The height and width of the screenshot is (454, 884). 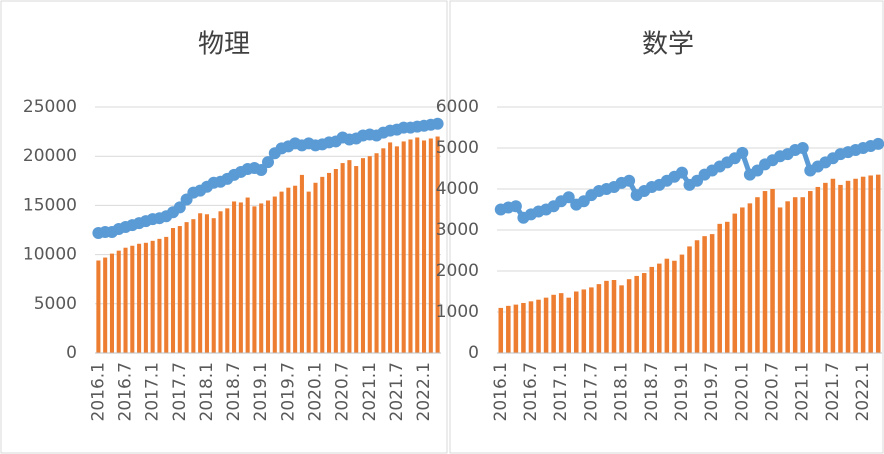 What do you see at coordinates (457, 271) in the screenshot?
I see `y-tick-label: 2000` at bounding box center [457, 271].